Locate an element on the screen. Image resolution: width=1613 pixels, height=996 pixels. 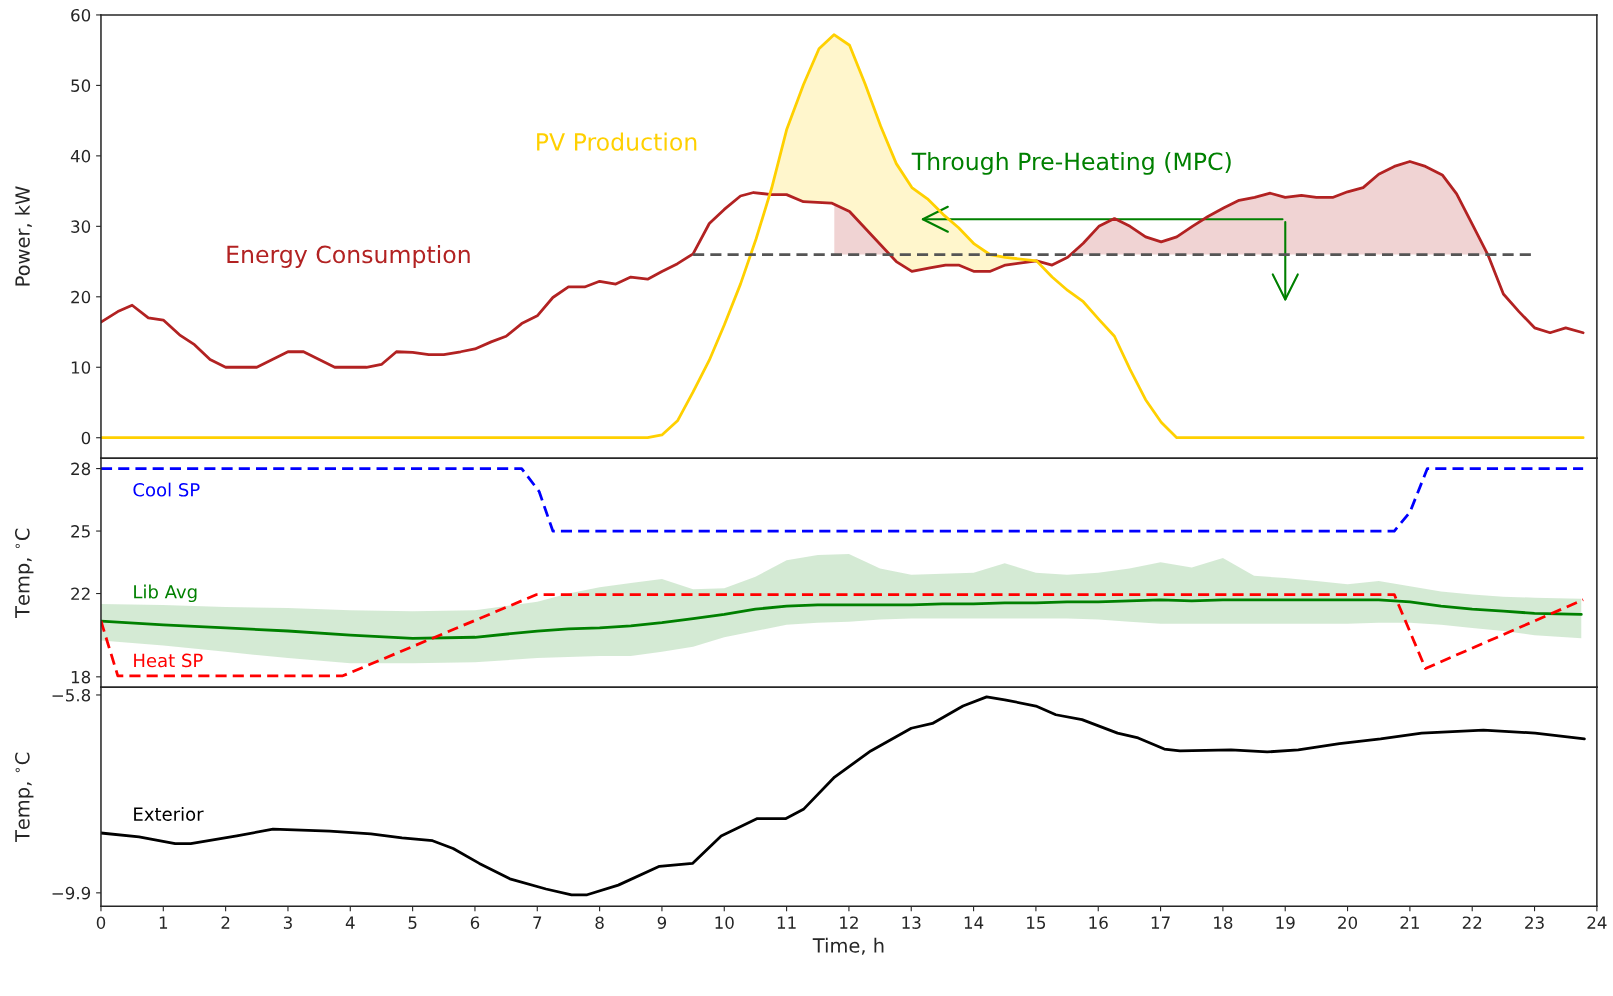
x-tick-label: 4 is located at coordinates (350, 922).